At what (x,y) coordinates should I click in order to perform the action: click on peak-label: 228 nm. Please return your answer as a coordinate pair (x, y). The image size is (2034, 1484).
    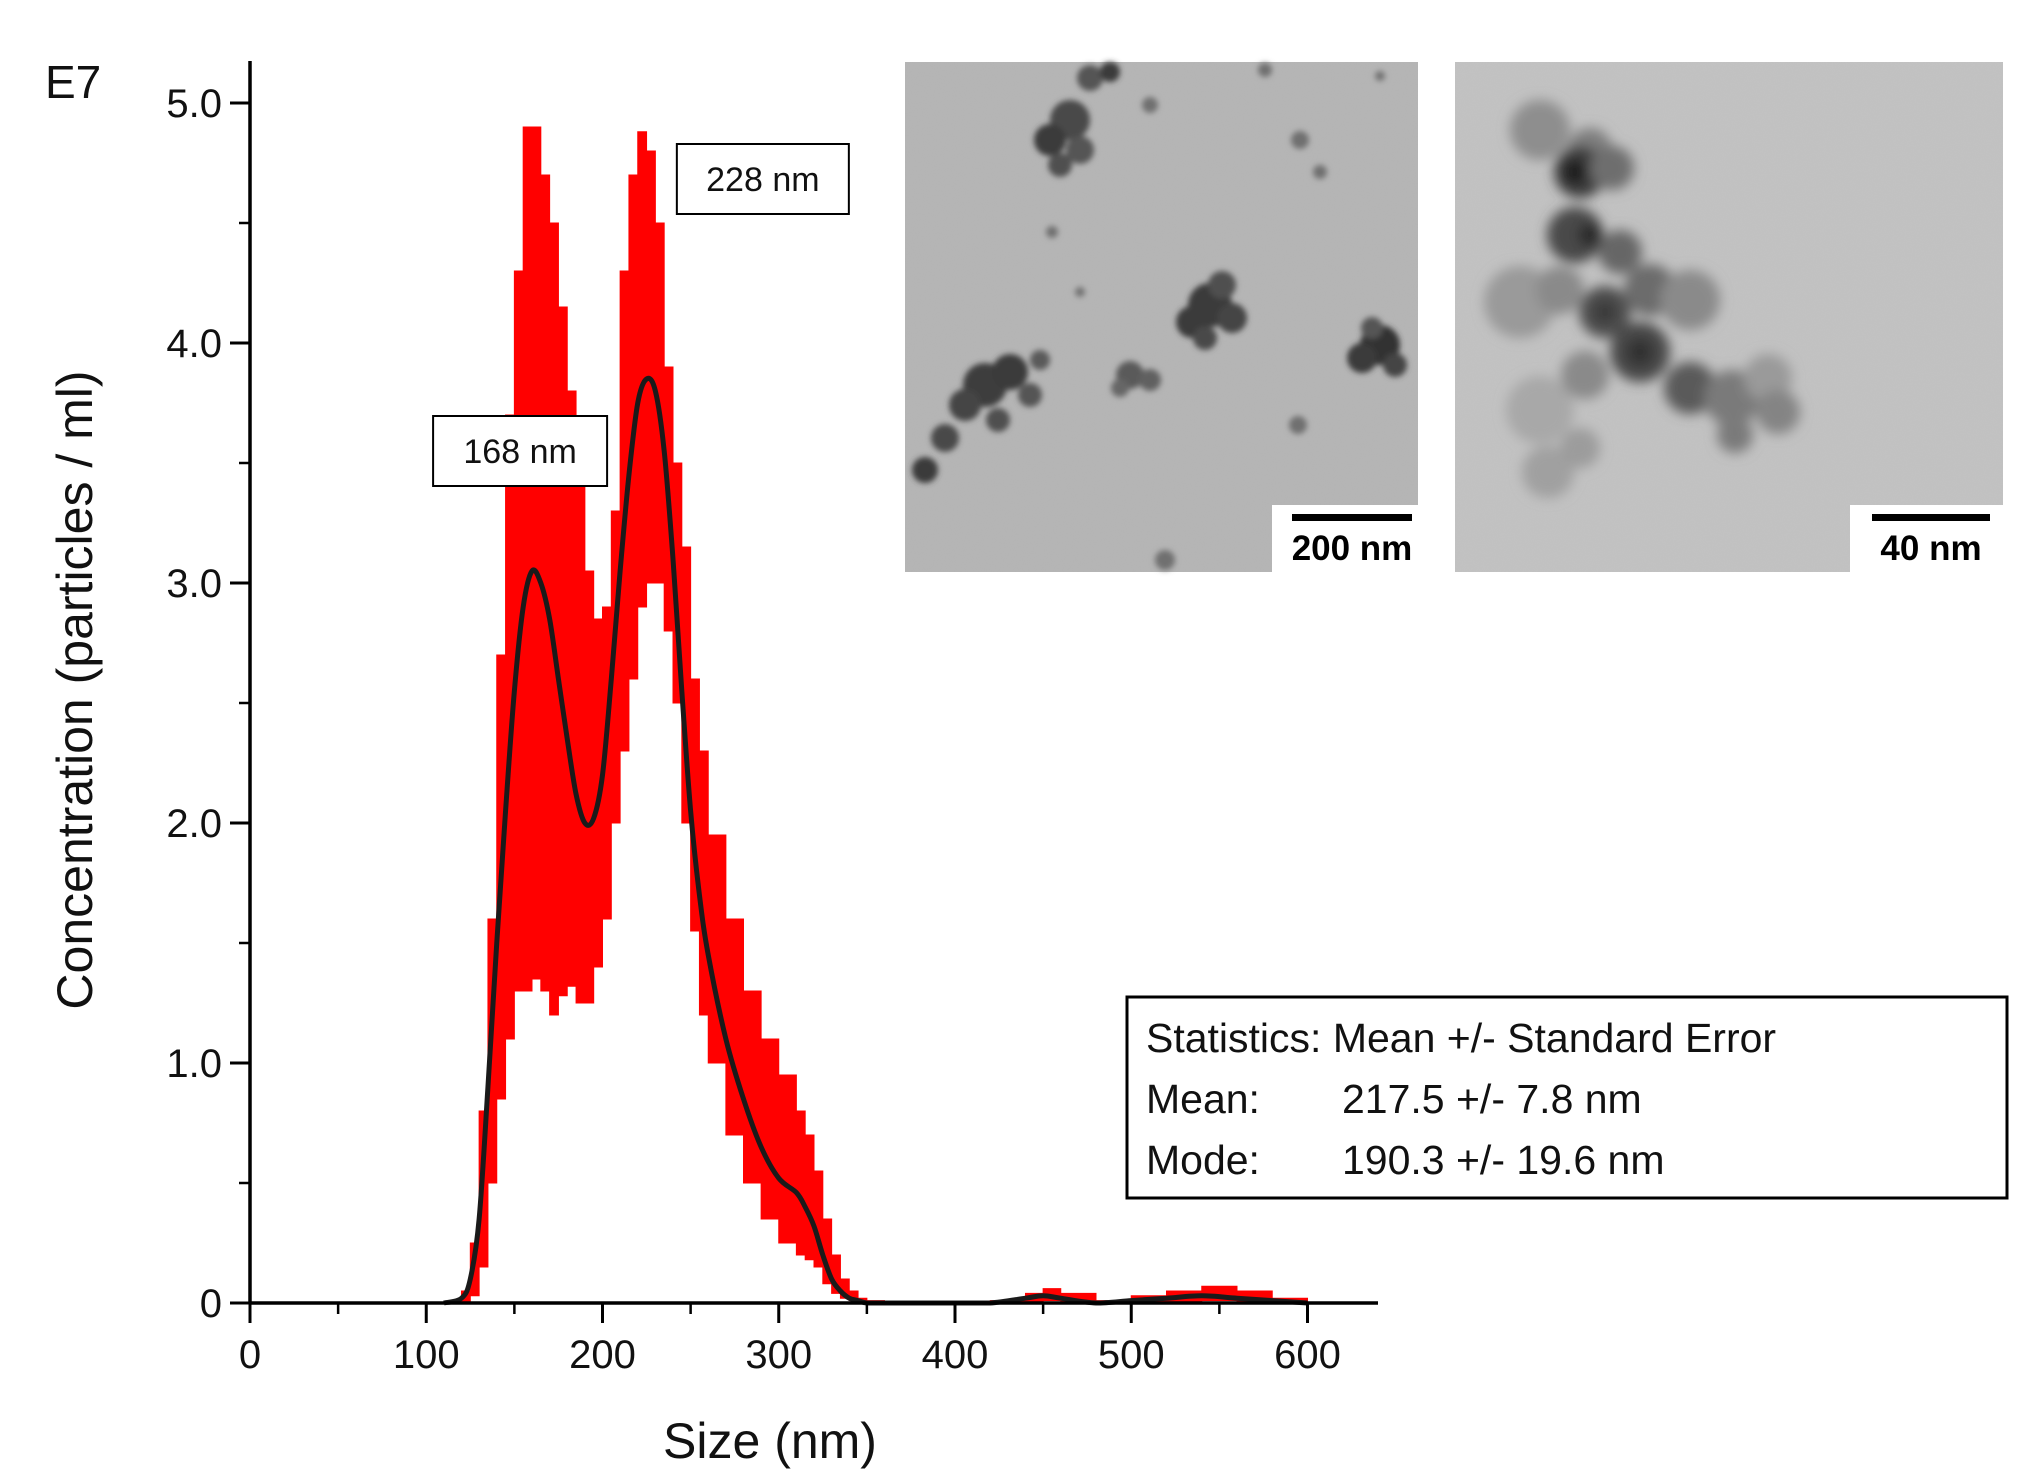
    Looking at the image, I should click on (762, 180).